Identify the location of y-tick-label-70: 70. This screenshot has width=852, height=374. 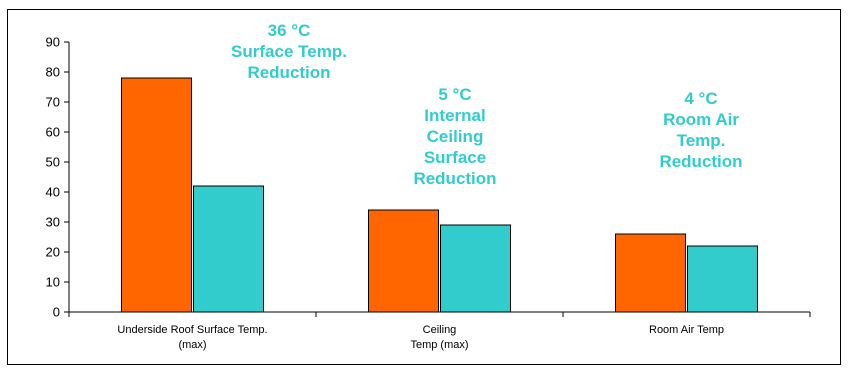
(53, 102).